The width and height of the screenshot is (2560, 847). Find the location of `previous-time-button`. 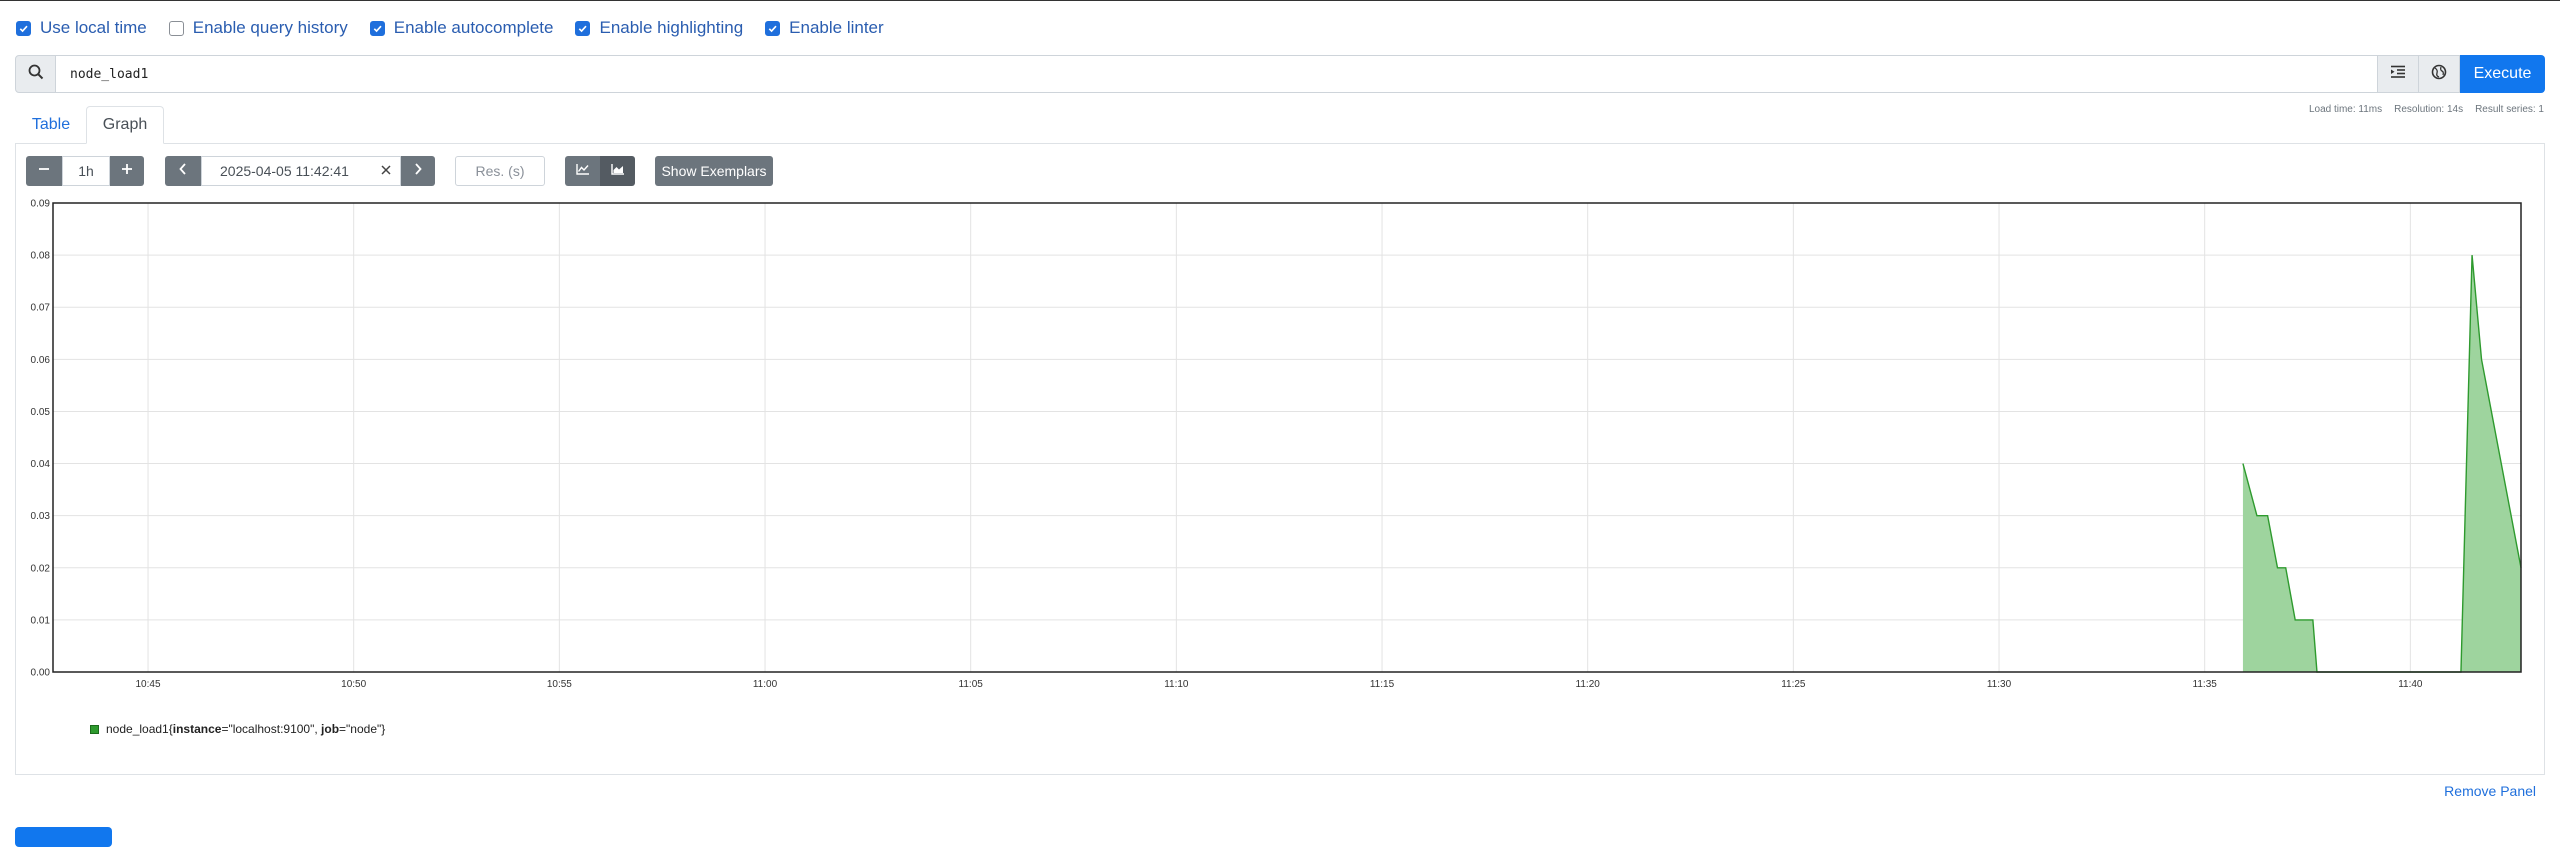

previous-time-button is located at coordinates (183, 171).